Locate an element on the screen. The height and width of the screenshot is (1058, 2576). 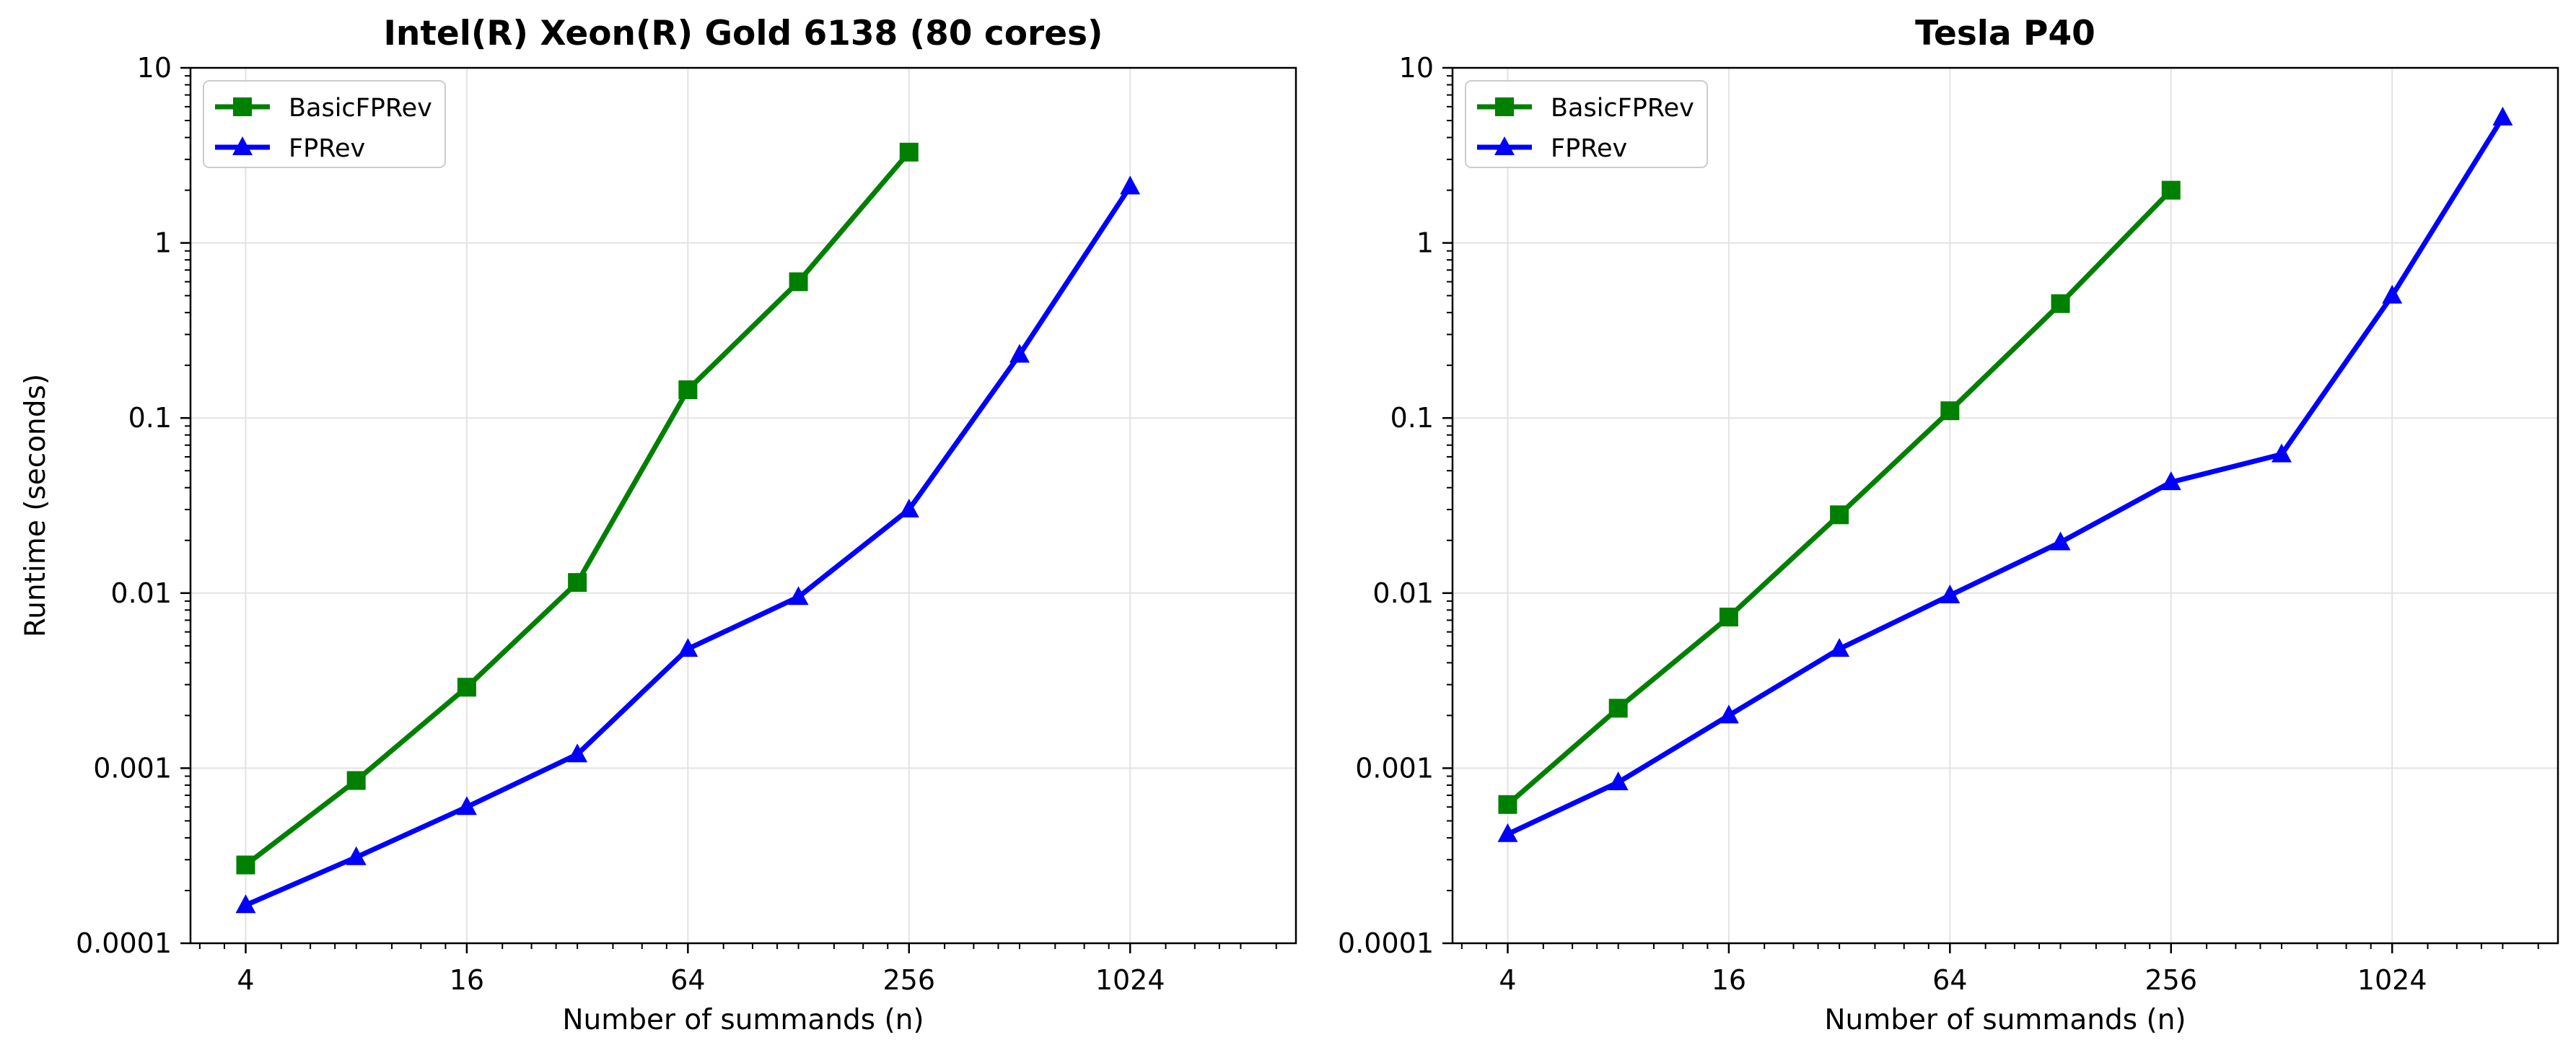
chart-title: Intel(R) Xeon(R) Gold 6138 (80 cores) is located at coordinates (743, 33).